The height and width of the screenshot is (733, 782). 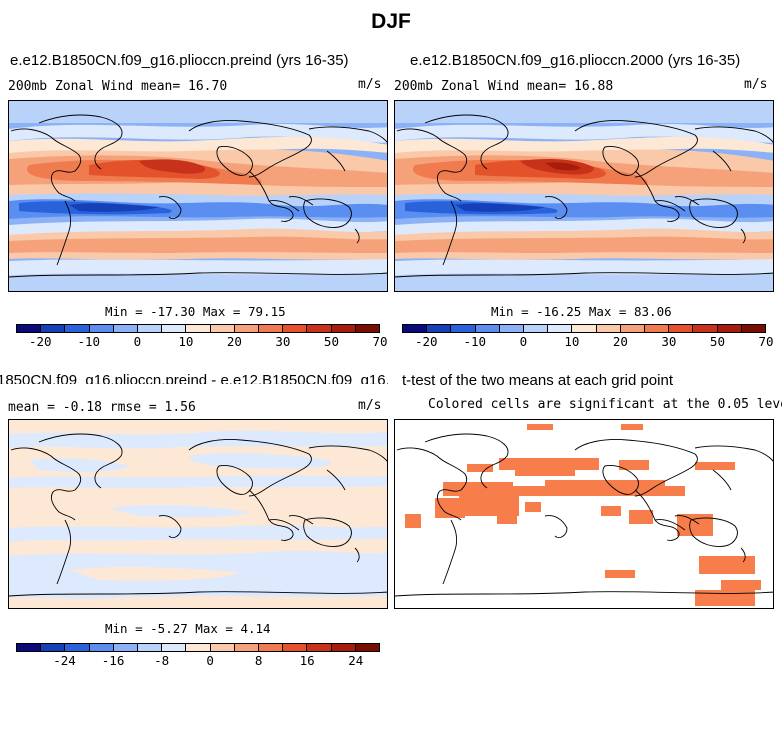 What do you see at coordinates (113, 660) in the screenshot?
I see `diff-tick-label: -16` at bounding box center [113, 660].